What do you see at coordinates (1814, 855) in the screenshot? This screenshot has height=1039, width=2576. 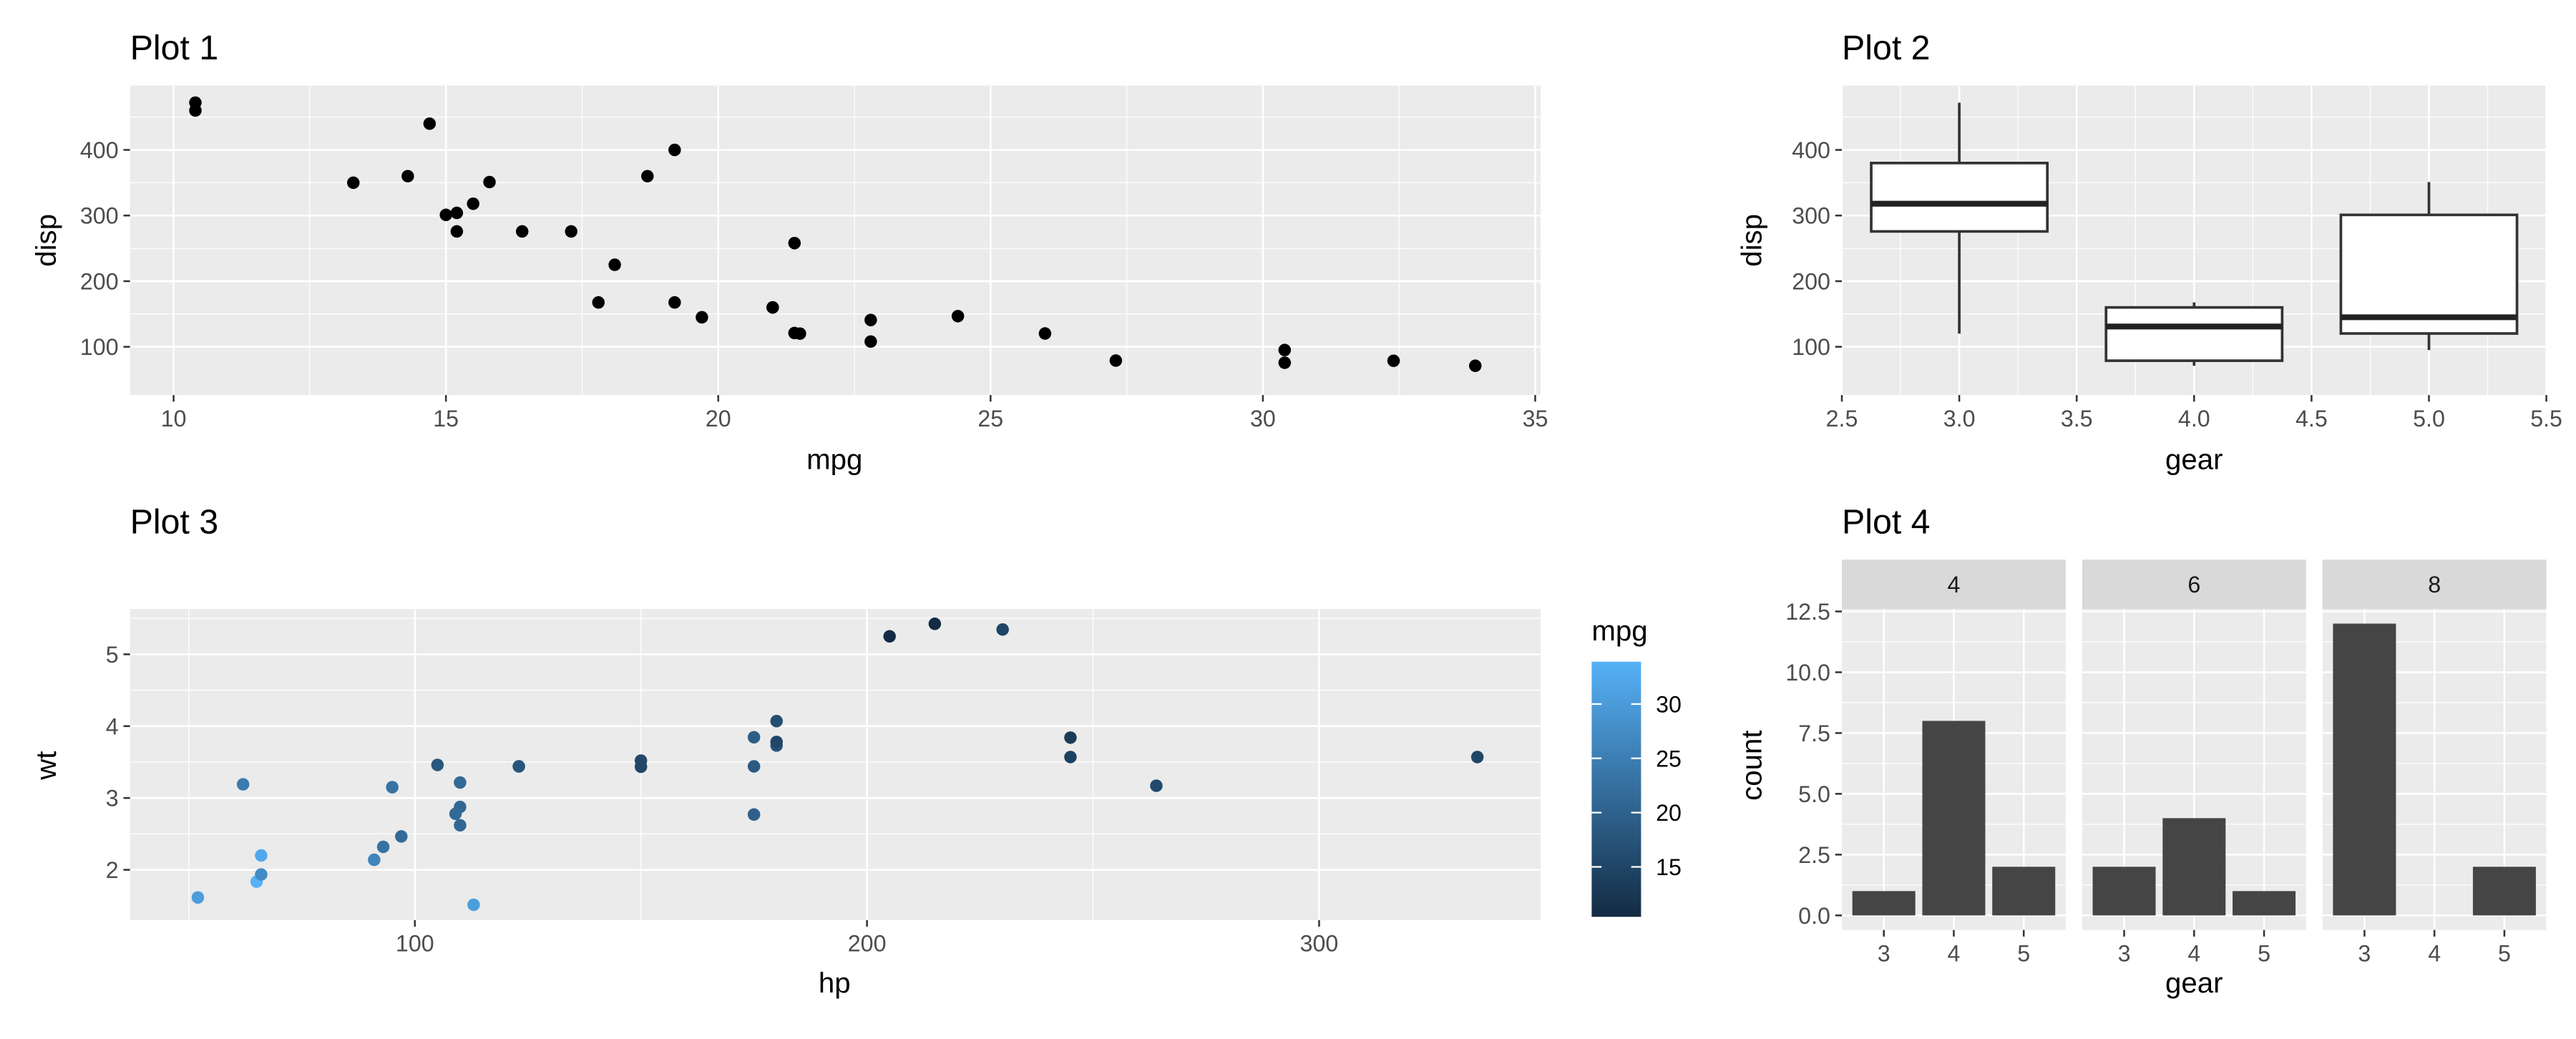 I see `plot4-y-tick-label: 2.5` at bounding box center [1814, 855].